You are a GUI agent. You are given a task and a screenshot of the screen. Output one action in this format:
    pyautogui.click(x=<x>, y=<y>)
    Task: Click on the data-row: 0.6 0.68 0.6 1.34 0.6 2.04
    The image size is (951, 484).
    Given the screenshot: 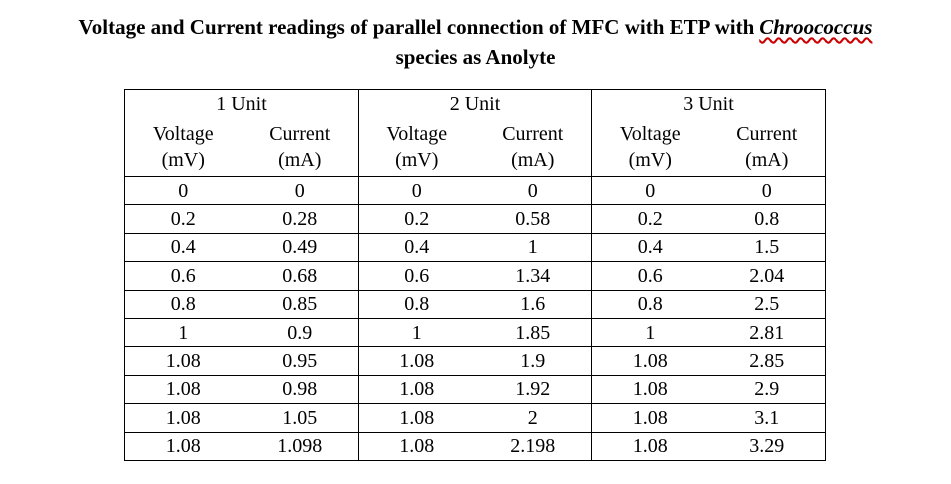 What is the action you would take?
    pyautogui.click(x=475, y=276)
    